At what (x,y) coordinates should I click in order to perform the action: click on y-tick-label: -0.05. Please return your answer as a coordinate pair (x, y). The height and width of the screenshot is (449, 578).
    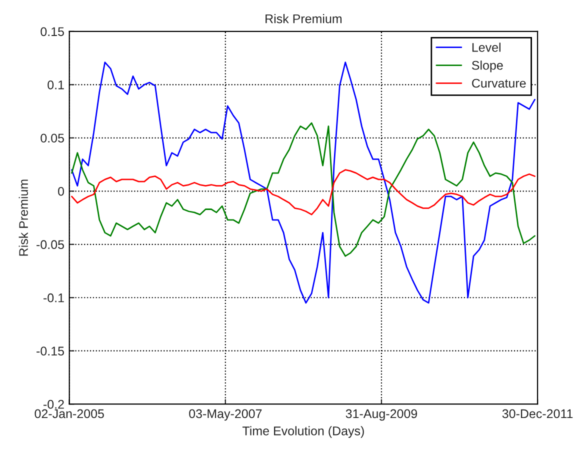
    Looking at the image, I should click on (50, 245).